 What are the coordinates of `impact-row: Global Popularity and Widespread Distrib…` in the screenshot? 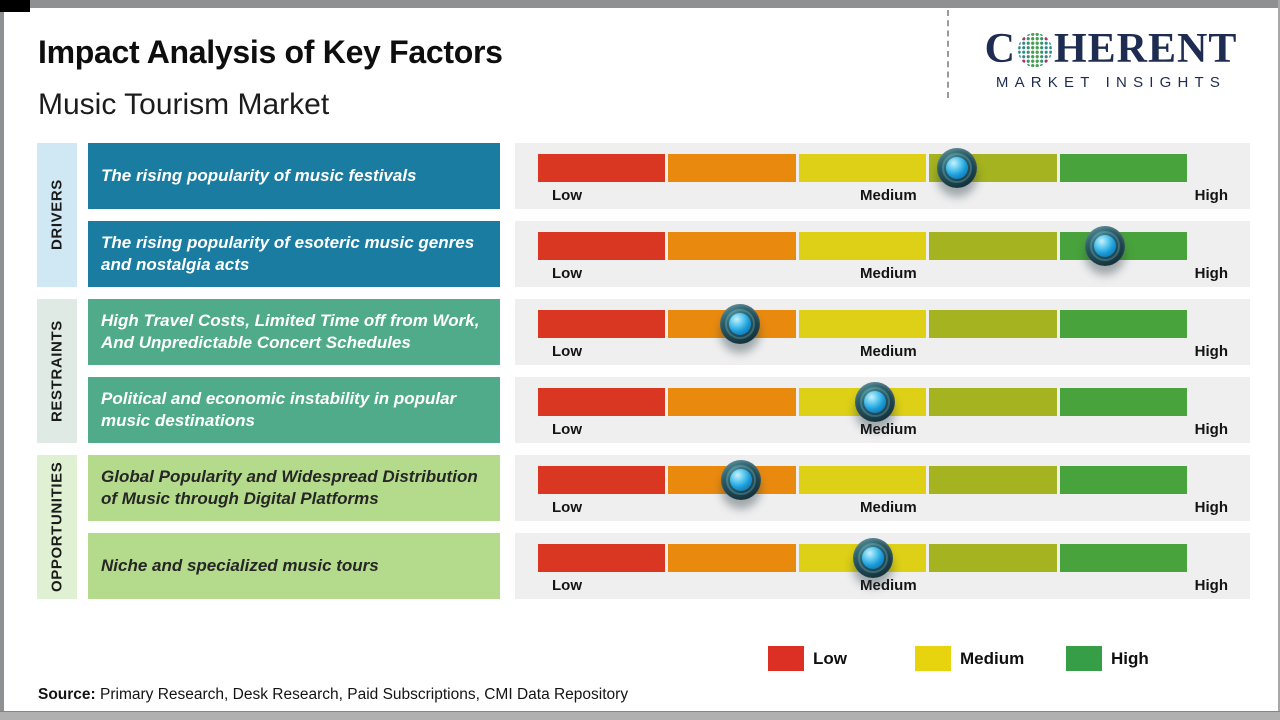 It's located at (640, 488).